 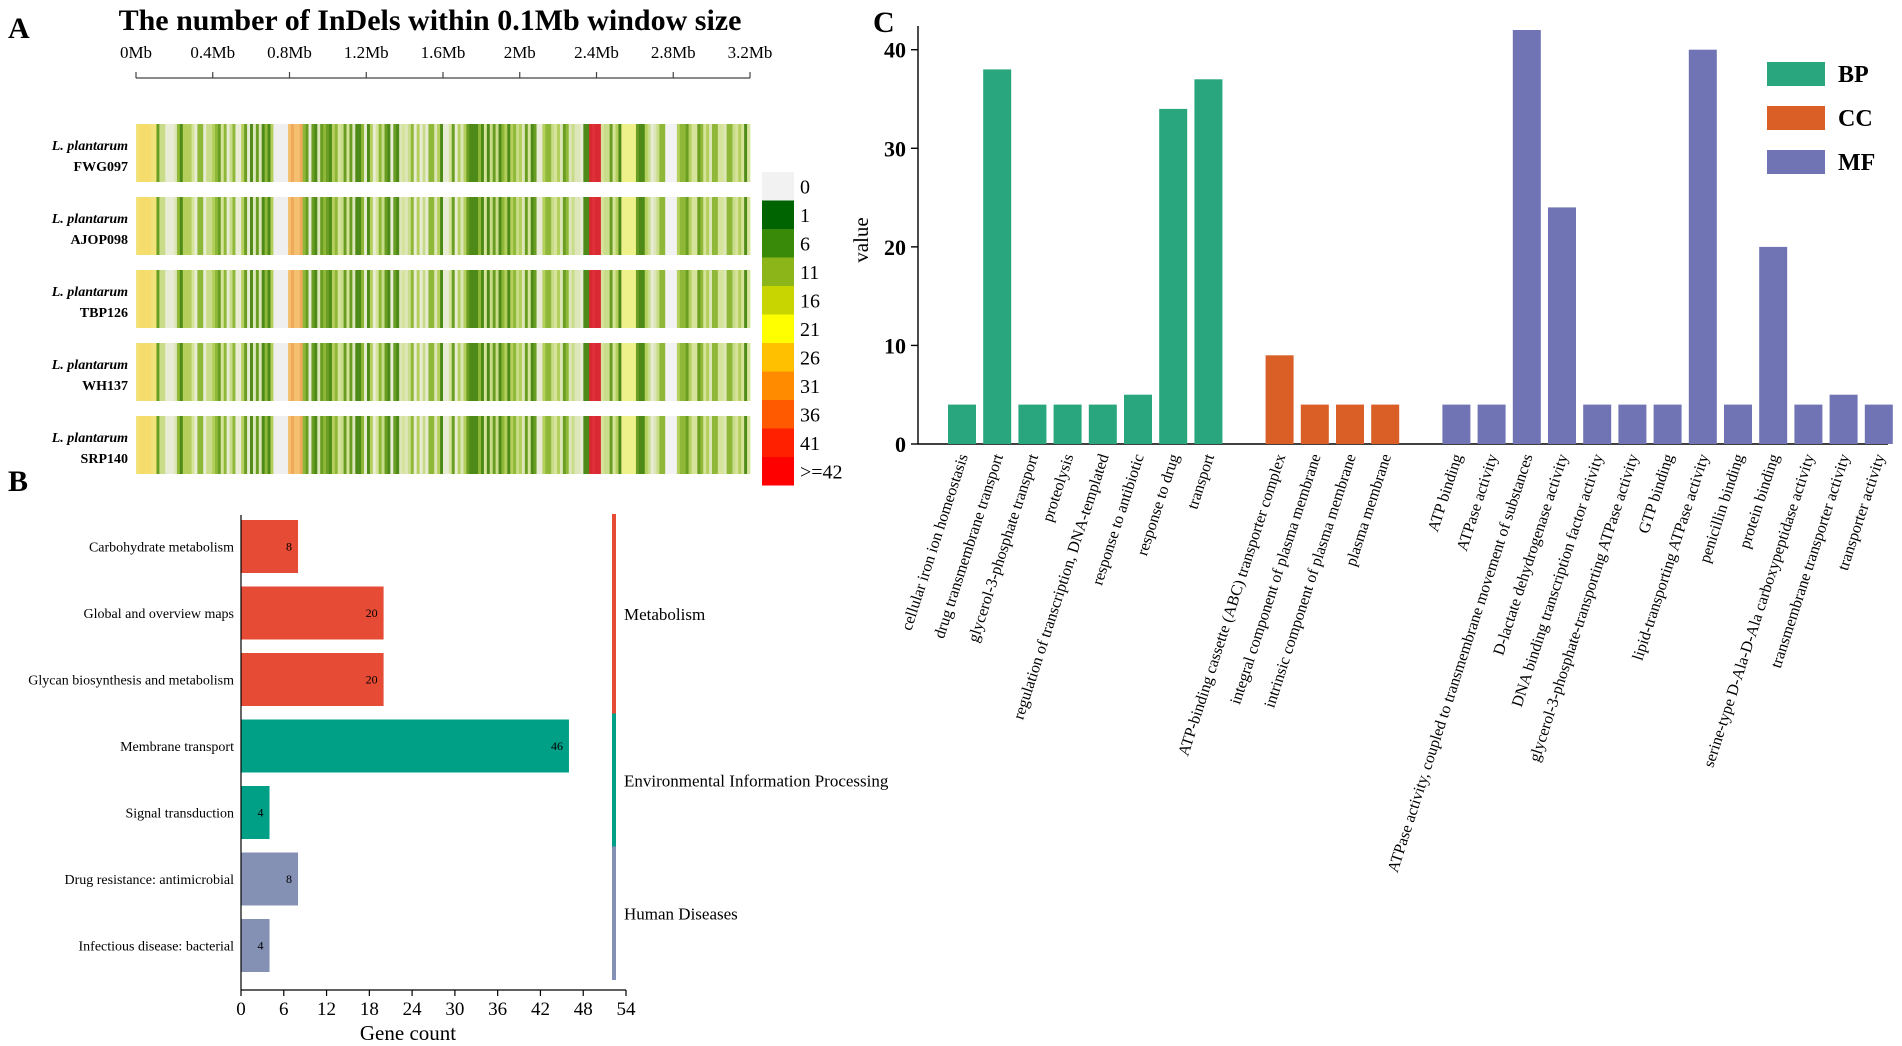 I want to click on go-tick-label: 20, so click(x=895, y=247).